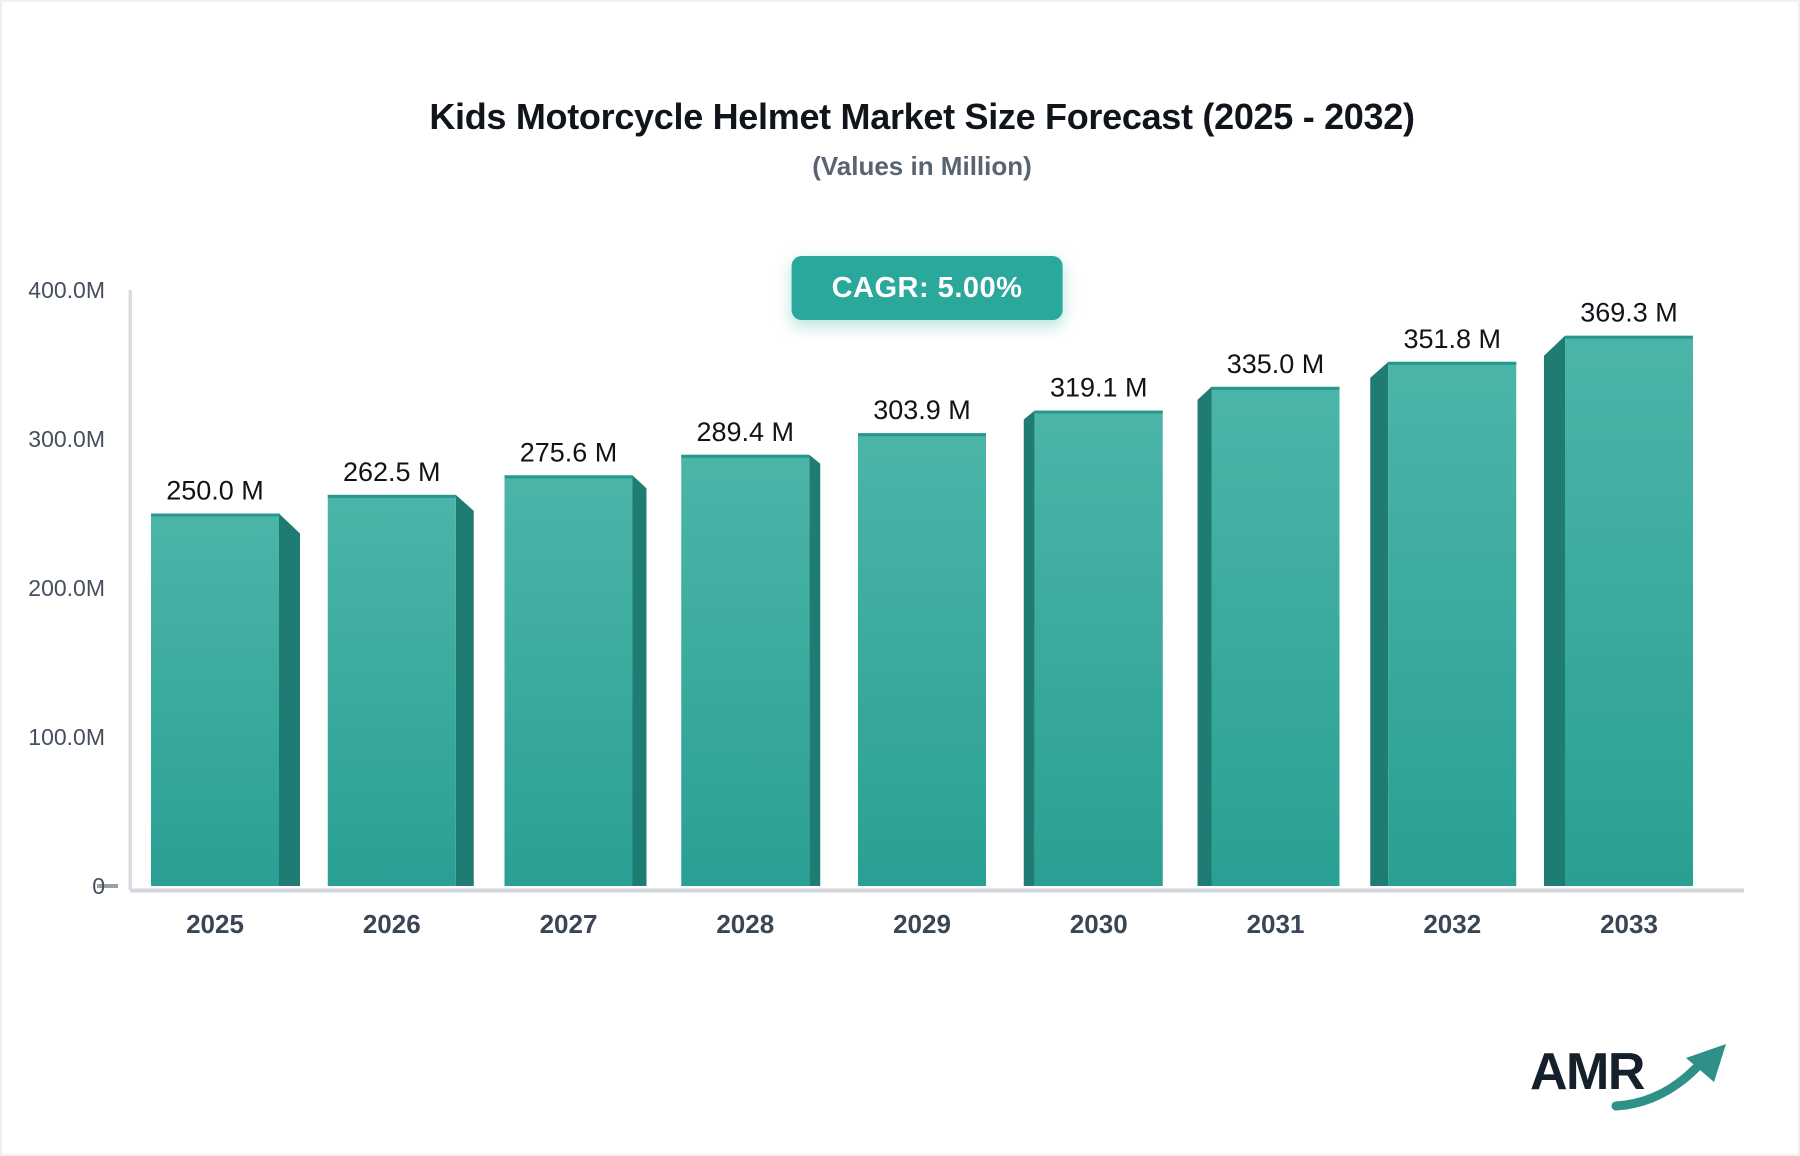 The image size is (1800, 1156). Describe the element at coordinates (922, 924) in the screenshot. I see `x-tick-label-2029: 2029` at that location.